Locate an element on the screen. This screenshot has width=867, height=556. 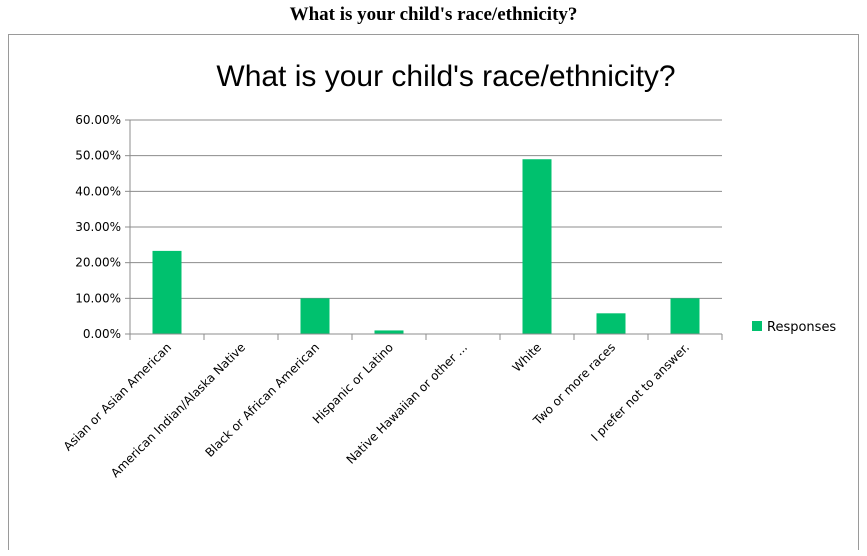
y-tick-label: 10.00% is located at coordinates (98, 298).